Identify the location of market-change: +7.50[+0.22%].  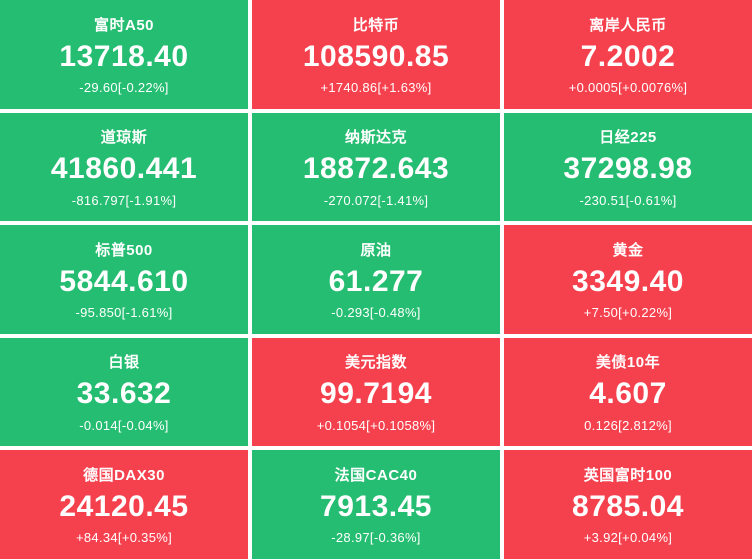
(628, 313).